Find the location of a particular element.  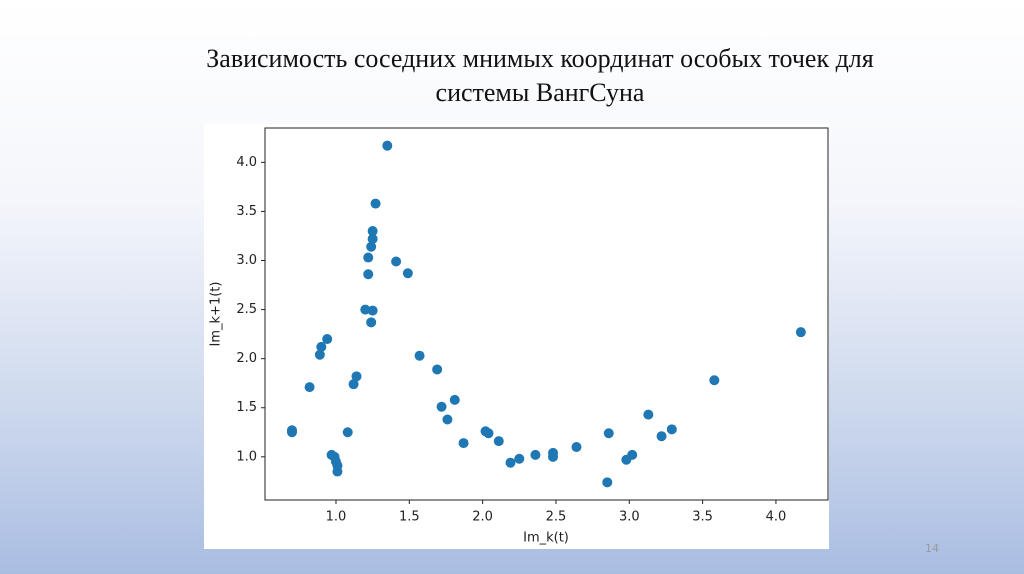

x-axis-label: Im_k(t) is located at coordinates (546, 538).